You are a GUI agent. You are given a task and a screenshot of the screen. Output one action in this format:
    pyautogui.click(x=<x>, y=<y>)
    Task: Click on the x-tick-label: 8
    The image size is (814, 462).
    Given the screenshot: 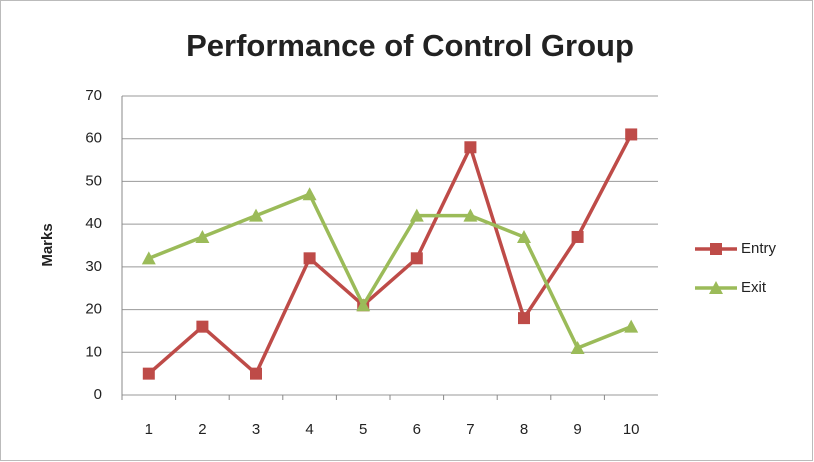 What is the action you would take?
    pyautogui.click(x=524, y=429)
    